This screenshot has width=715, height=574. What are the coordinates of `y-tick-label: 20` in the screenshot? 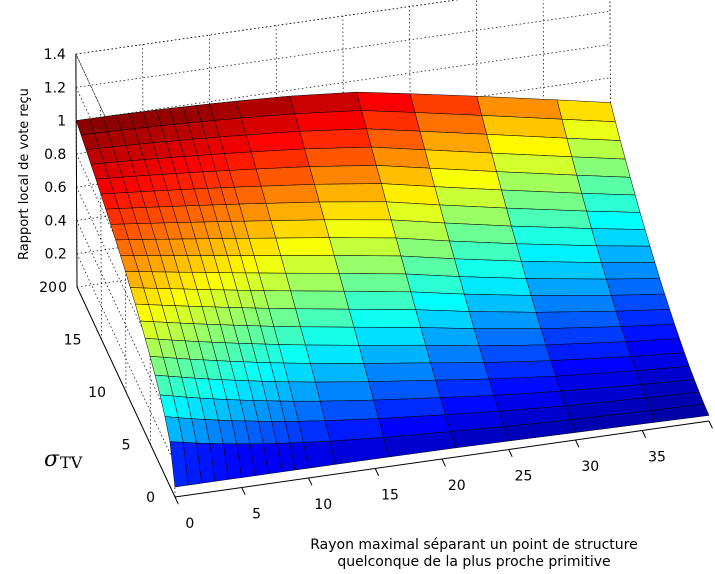 It's located at (48, 288).